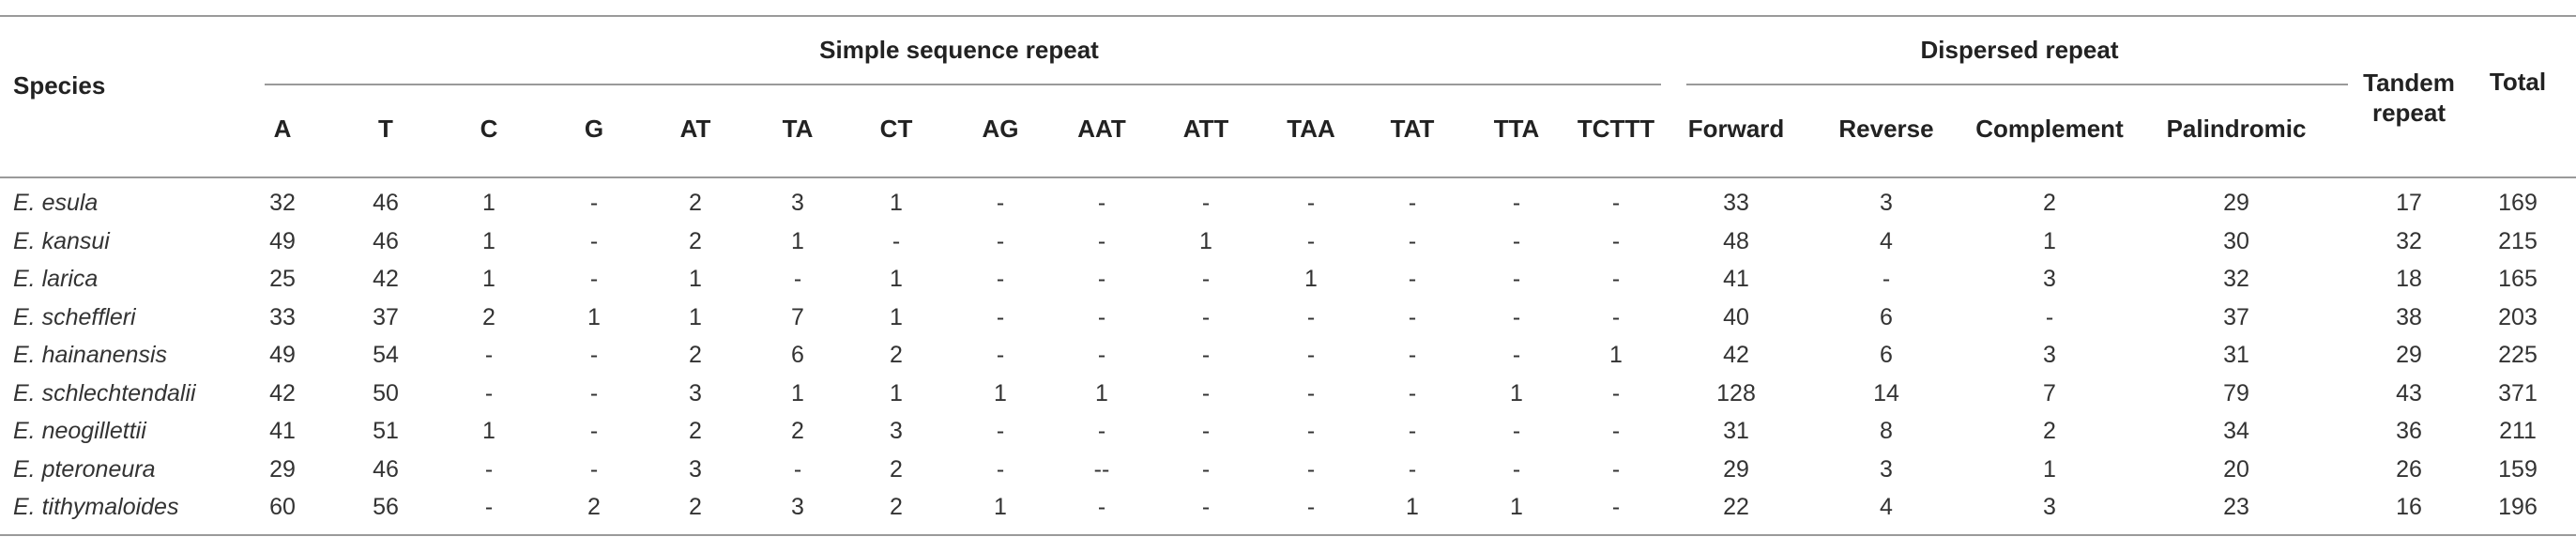  What do you see at coordinates (1288, 535) in the screenshot?
I see `bottom-rule` at bounding box center [1288, 535].